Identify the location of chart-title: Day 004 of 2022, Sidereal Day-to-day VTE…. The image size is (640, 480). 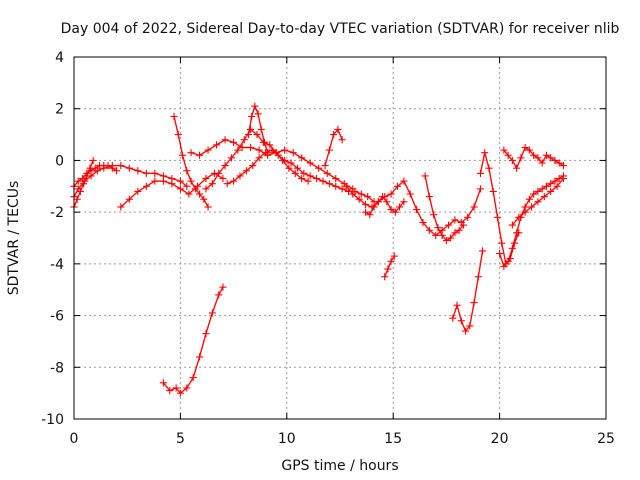
(340, 29).